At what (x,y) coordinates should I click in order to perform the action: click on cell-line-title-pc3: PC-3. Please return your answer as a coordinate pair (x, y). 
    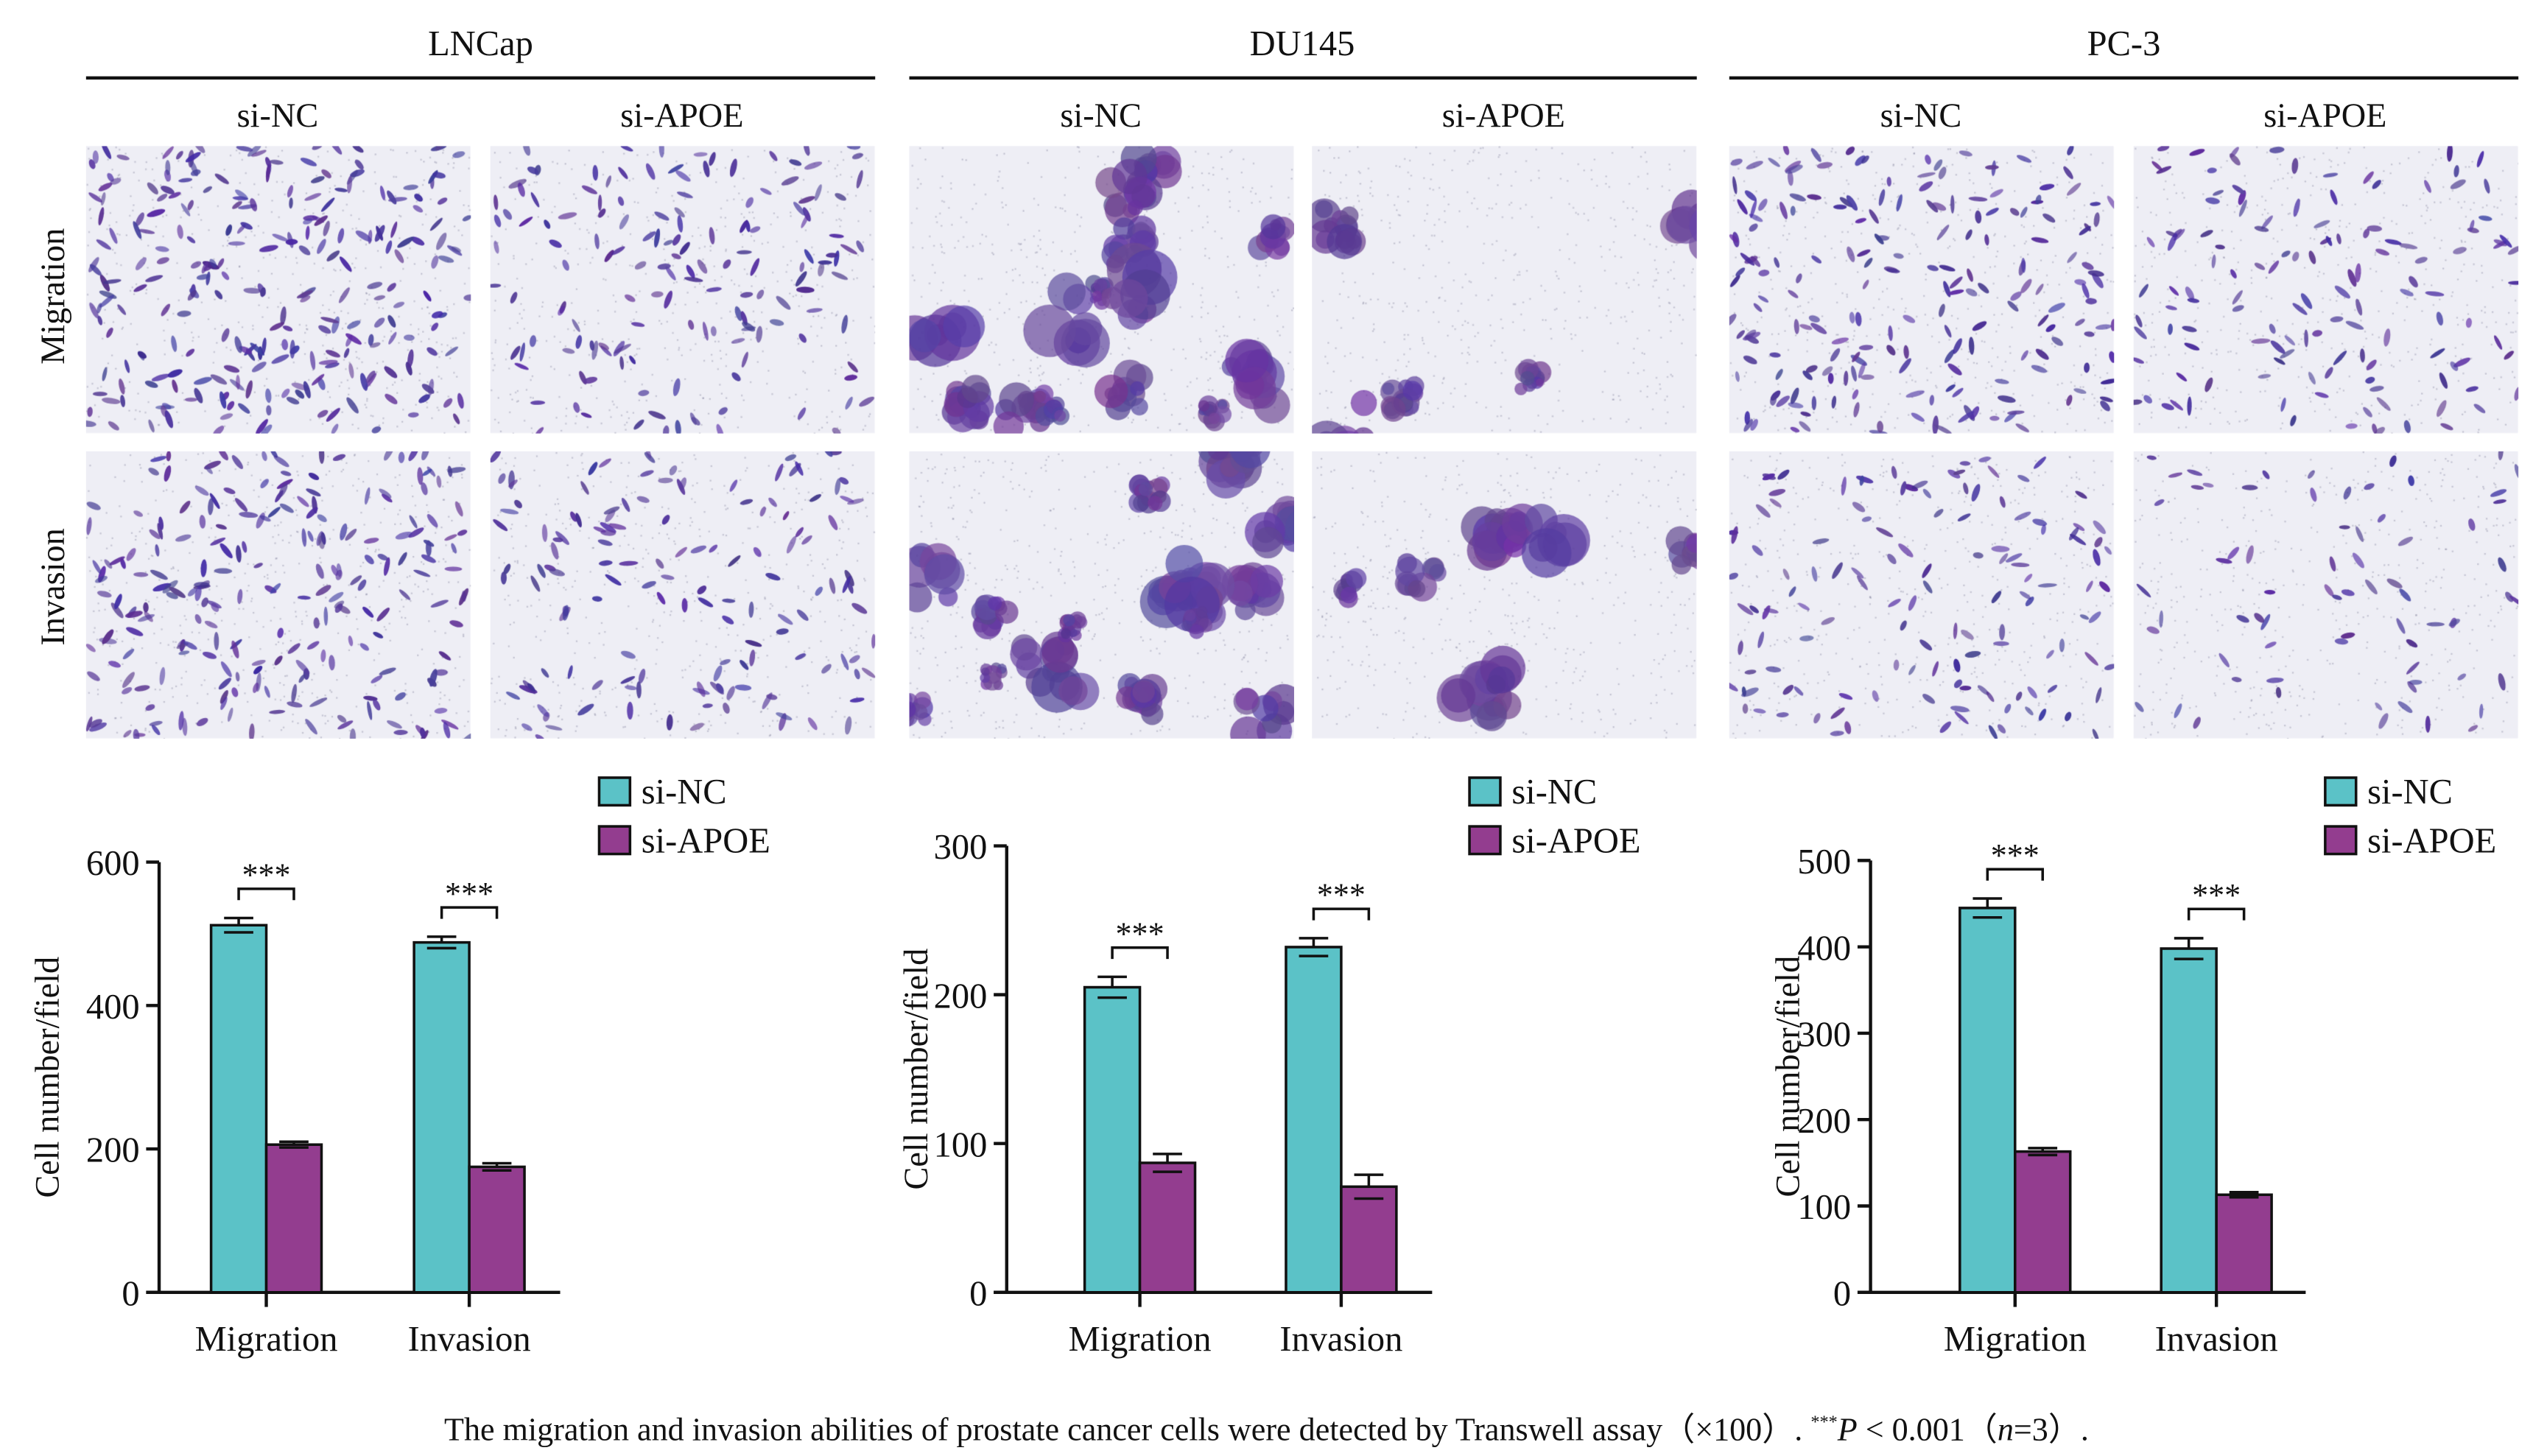
    Looking at the image, I should click on (2124, 42).